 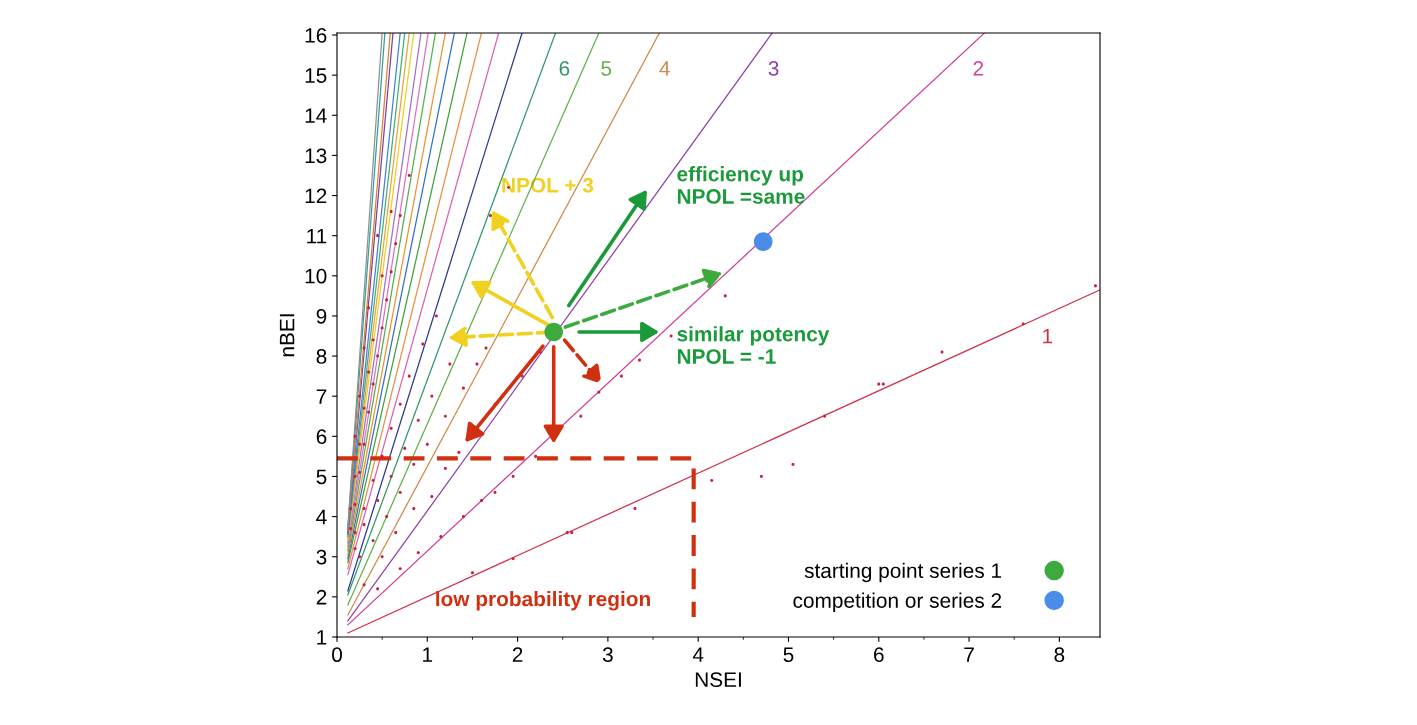 What do you see at coordinates (753, 345) in the screenshot?
I see `annotation: similar potency NPOL = -1` at bounding box center [753, 345].